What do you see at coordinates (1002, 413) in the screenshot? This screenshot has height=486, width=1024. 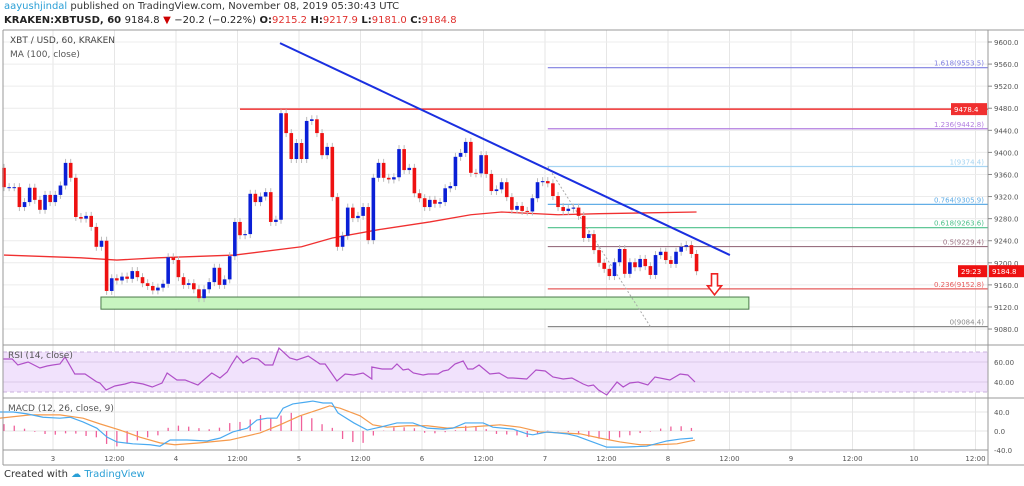 I see `macd-tick-label: 40.0` at bounding box center [1002, 413].